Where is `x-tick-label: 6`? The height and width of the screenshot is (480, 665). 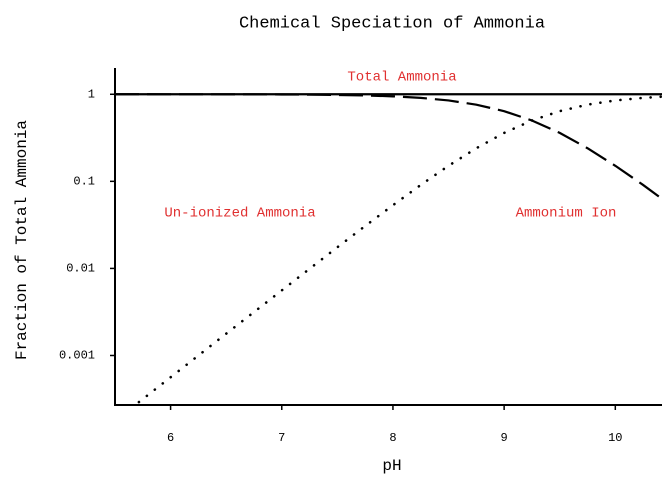
x-tick-label: 6 is located at coordinates (170, 438).